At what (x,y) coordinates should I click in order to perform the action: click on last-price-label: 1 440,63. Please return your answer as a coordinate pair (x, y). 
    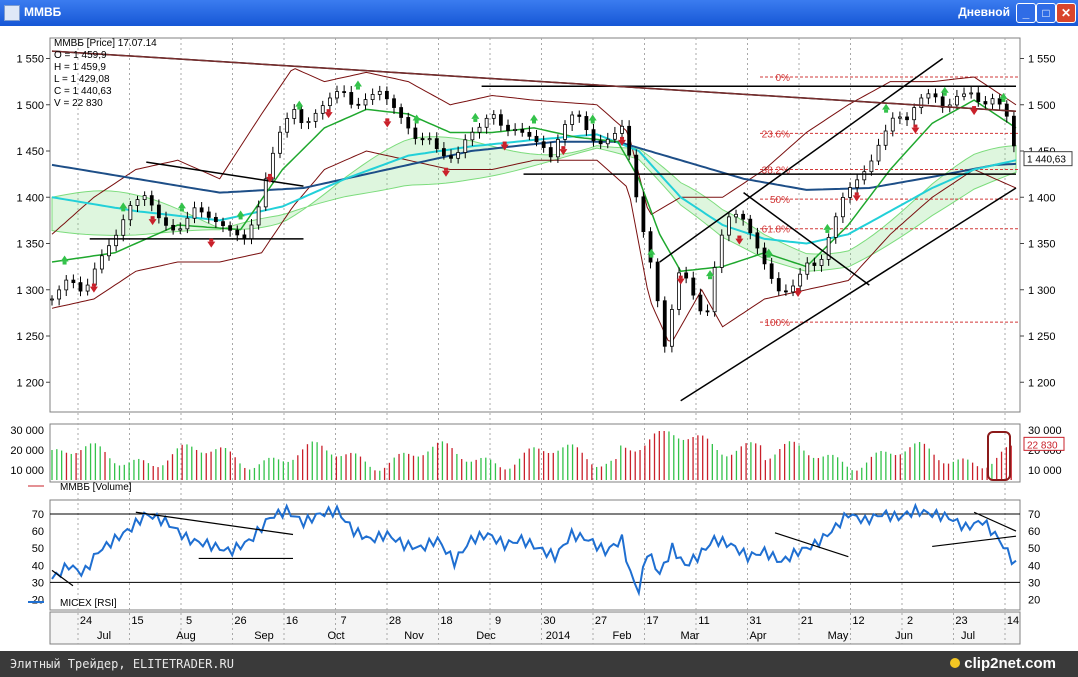
    Looking at the image, I should click on (1046, 160).